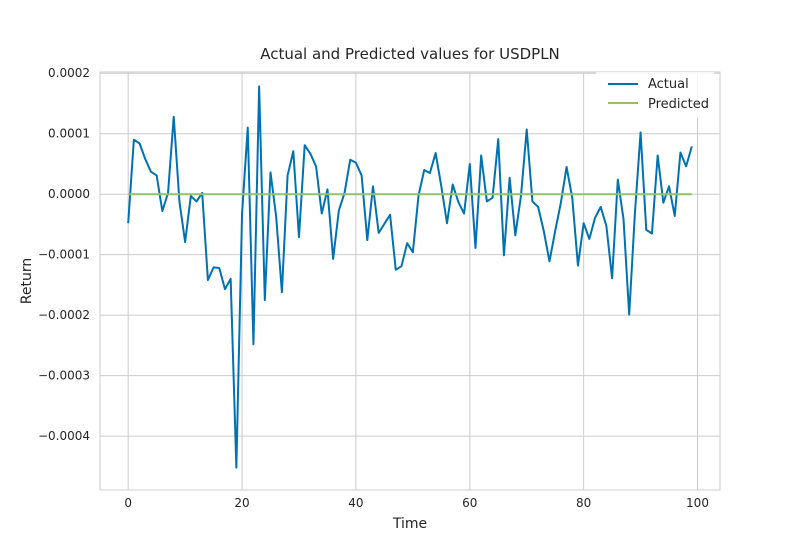 The image size is (800, 550). Describe the element at coordinates (241, 503) in the screenshot. I see `x-tick-label: 20` at that location.